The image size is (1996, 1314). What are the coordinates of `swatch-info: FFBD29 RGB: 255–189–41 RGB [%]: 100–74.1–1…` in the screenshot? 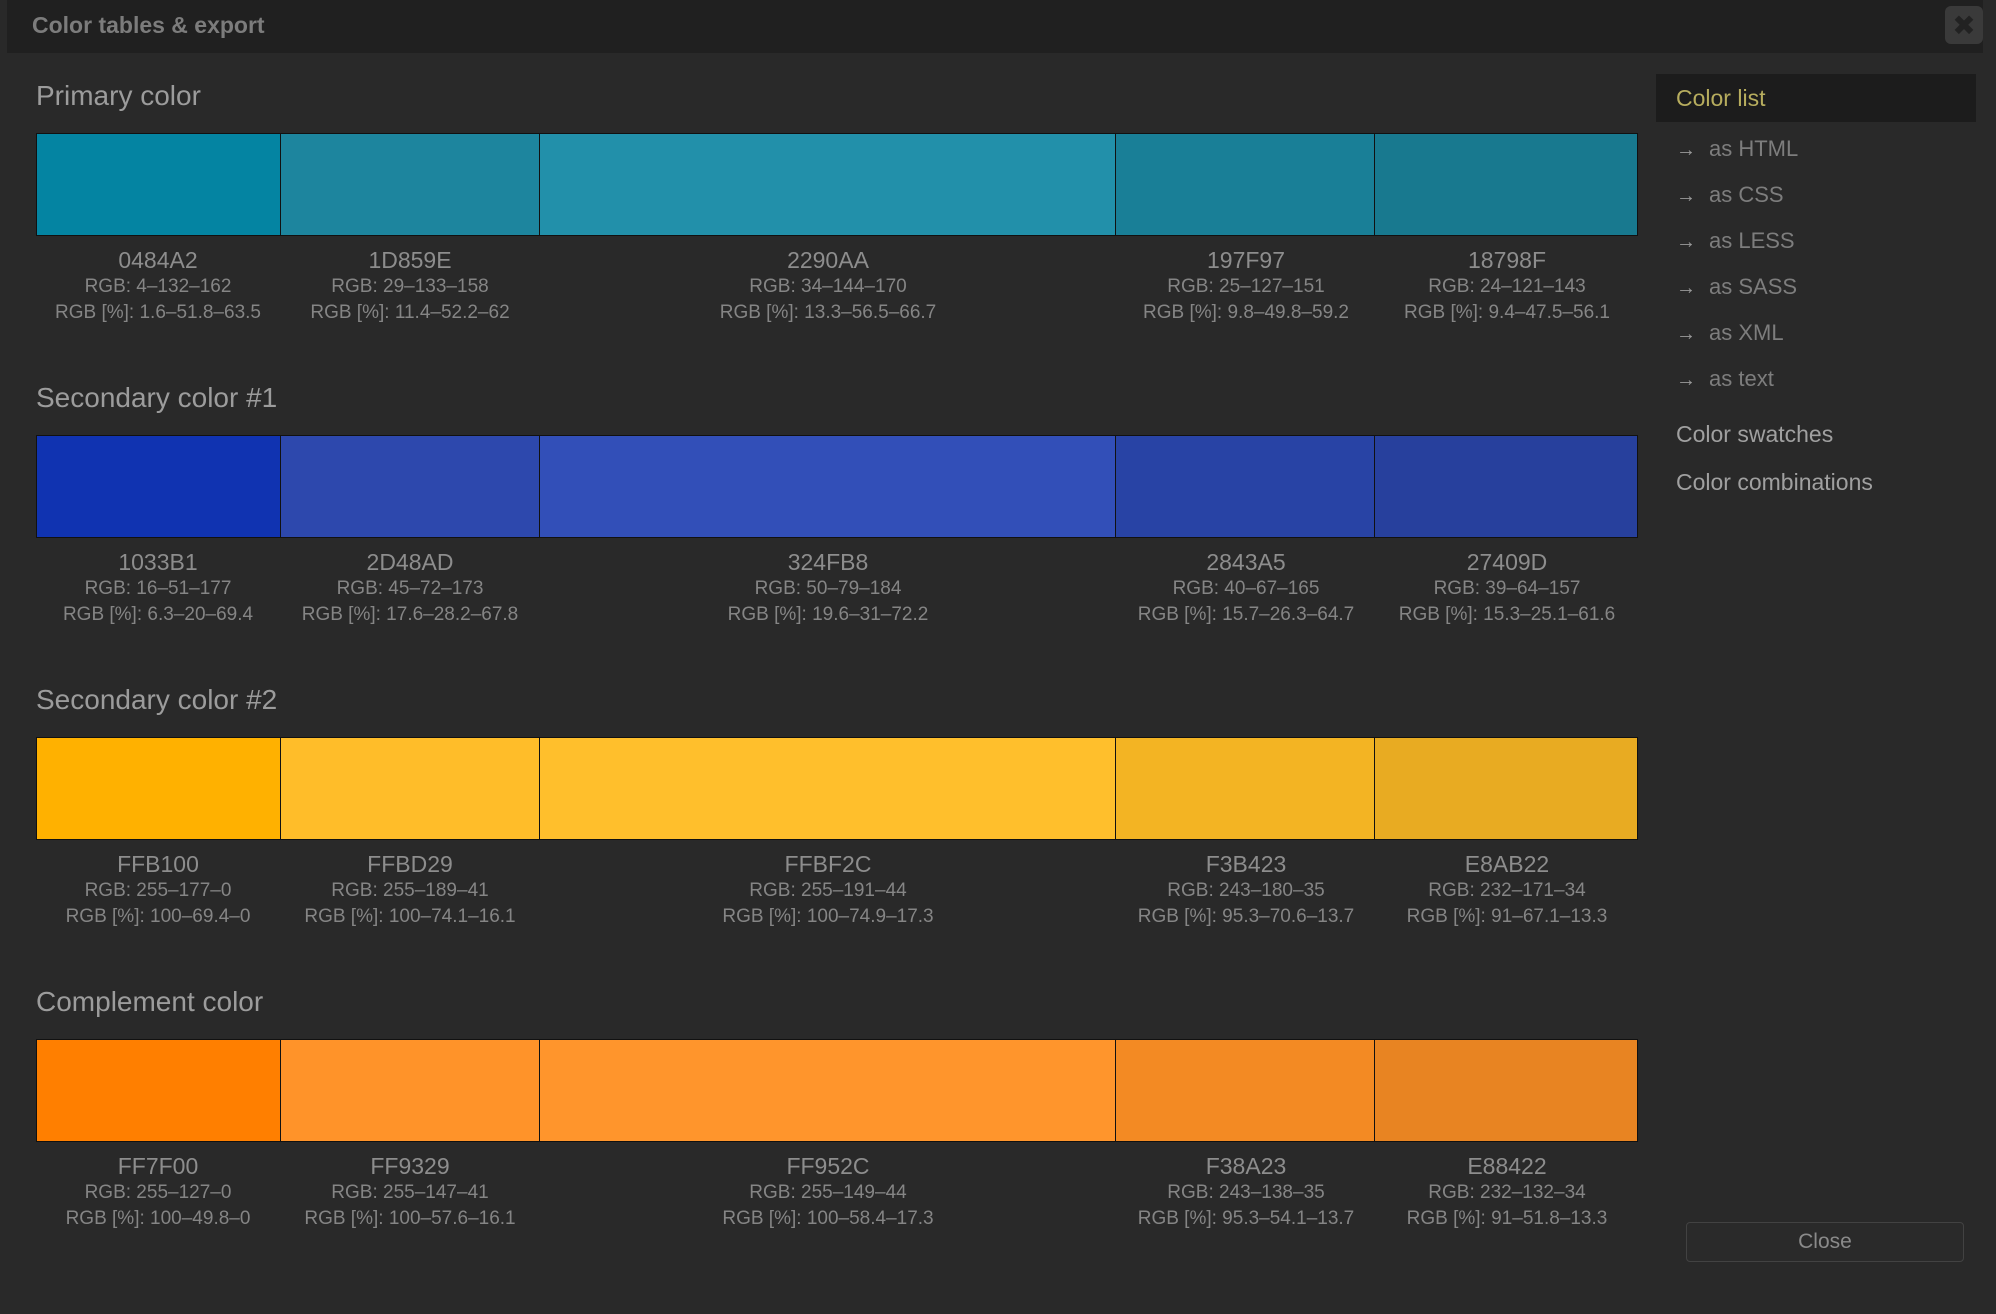 It's located at (410, 890).